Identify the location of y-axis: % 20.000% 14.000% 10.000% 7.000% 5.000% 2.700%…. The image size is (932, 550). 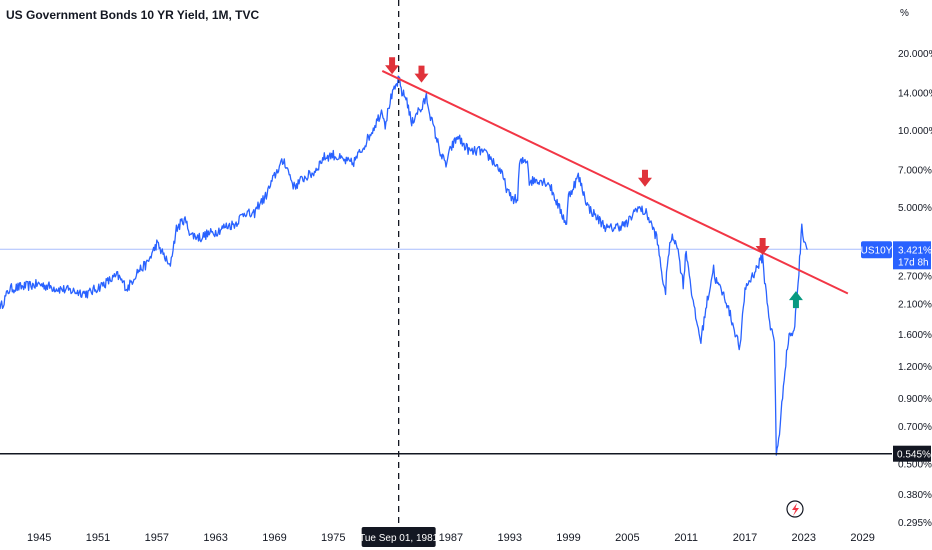
(915, 268).